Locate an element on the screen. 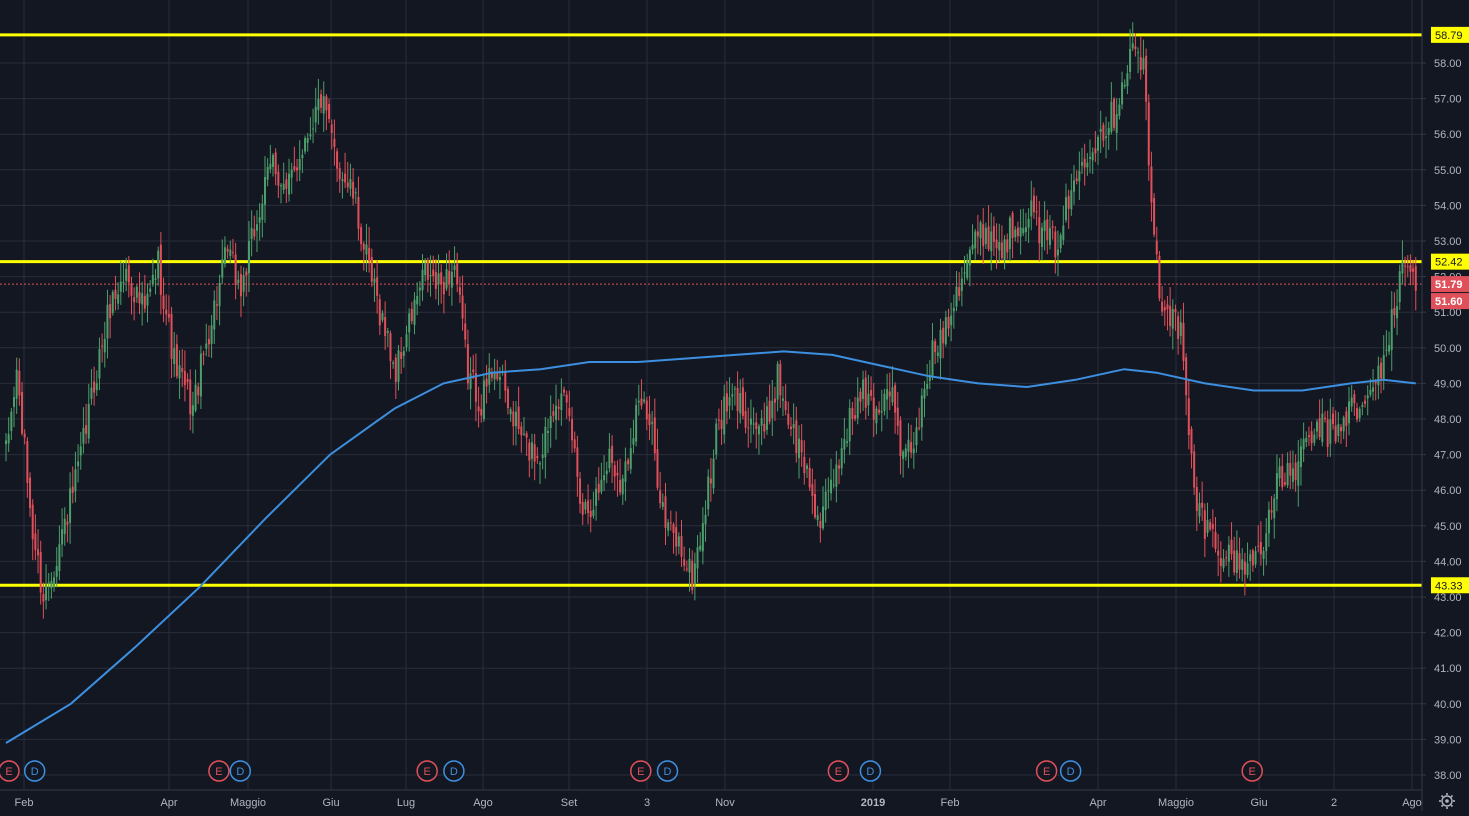  event-marker-circle is located at coordinates (454, 771).